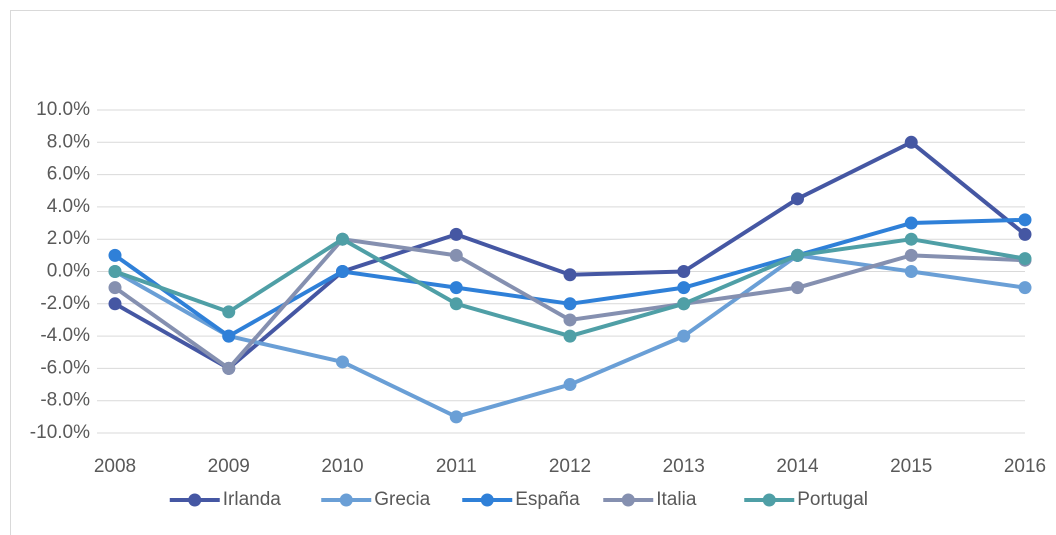 The width and height of the screenshot is (1056, 535). What do you see at coordinates (68, 141) in the screenshot?
I see `y-tick-label: 8.0%` at bounding box center [68, 141].